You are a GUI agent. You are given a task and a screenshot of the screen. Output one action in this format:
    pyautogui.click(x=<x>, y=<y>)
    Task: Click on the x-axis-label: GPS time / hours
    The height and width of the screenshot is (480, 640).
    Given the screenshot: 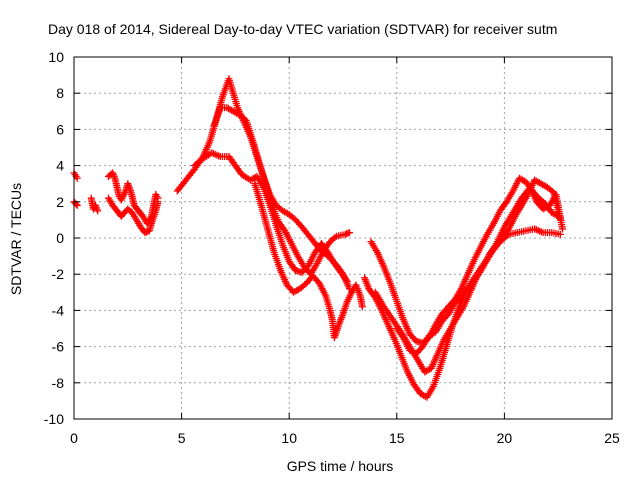 What is the action you would take?
    pyautogui.click(x=340, y=466)
    